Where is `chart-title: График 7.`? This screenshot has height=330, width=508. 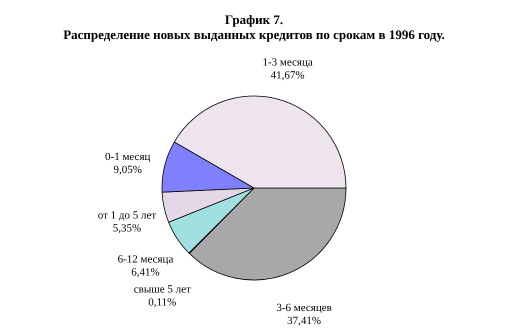 chart-title: График 7. is located at coordinates (254, 19).